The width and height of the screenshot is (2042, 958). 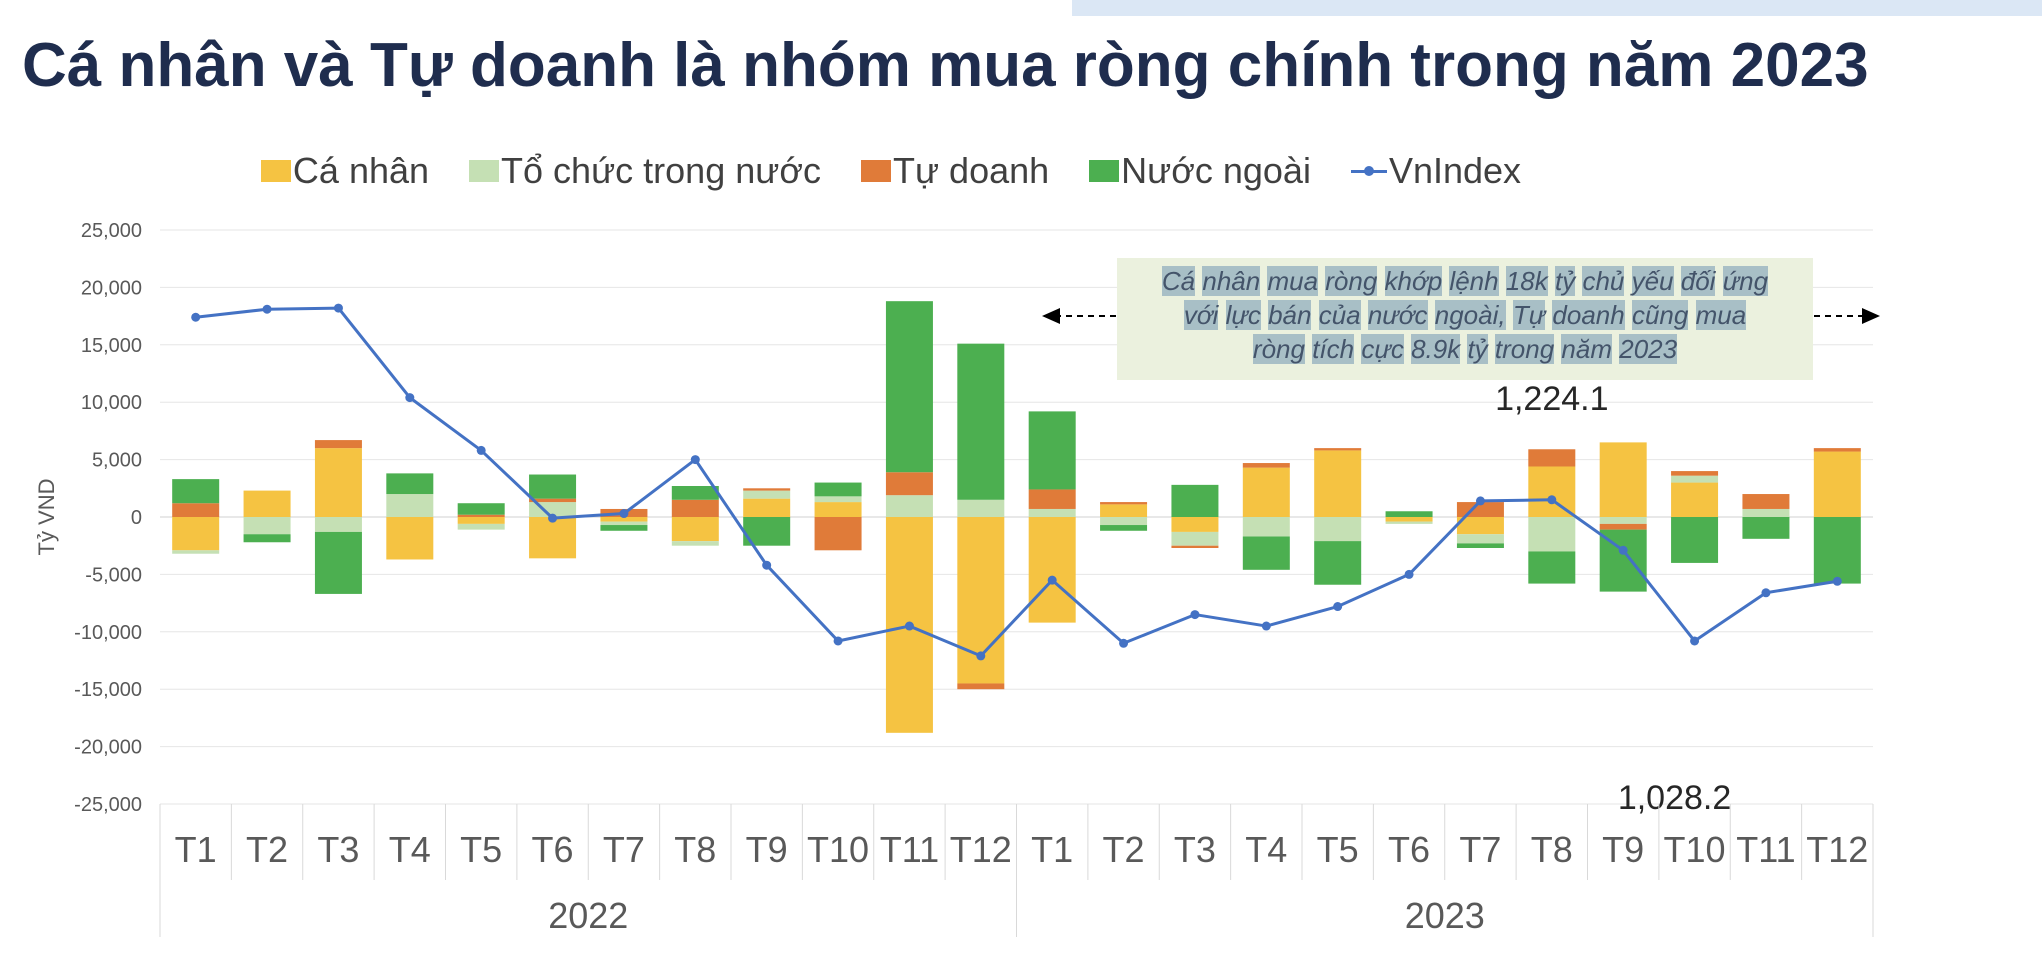 What do you see at coordinates (111, 346) in the screenshot?
I see `y-tick-label: 15,000` at bounding box center [111, 346].